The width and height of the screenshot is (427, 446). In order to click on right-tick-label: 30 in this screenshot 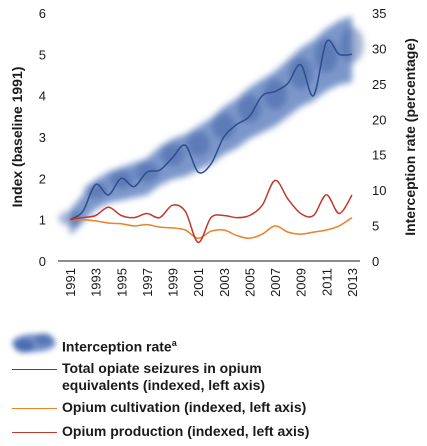, I will do `click(379, 48)`.